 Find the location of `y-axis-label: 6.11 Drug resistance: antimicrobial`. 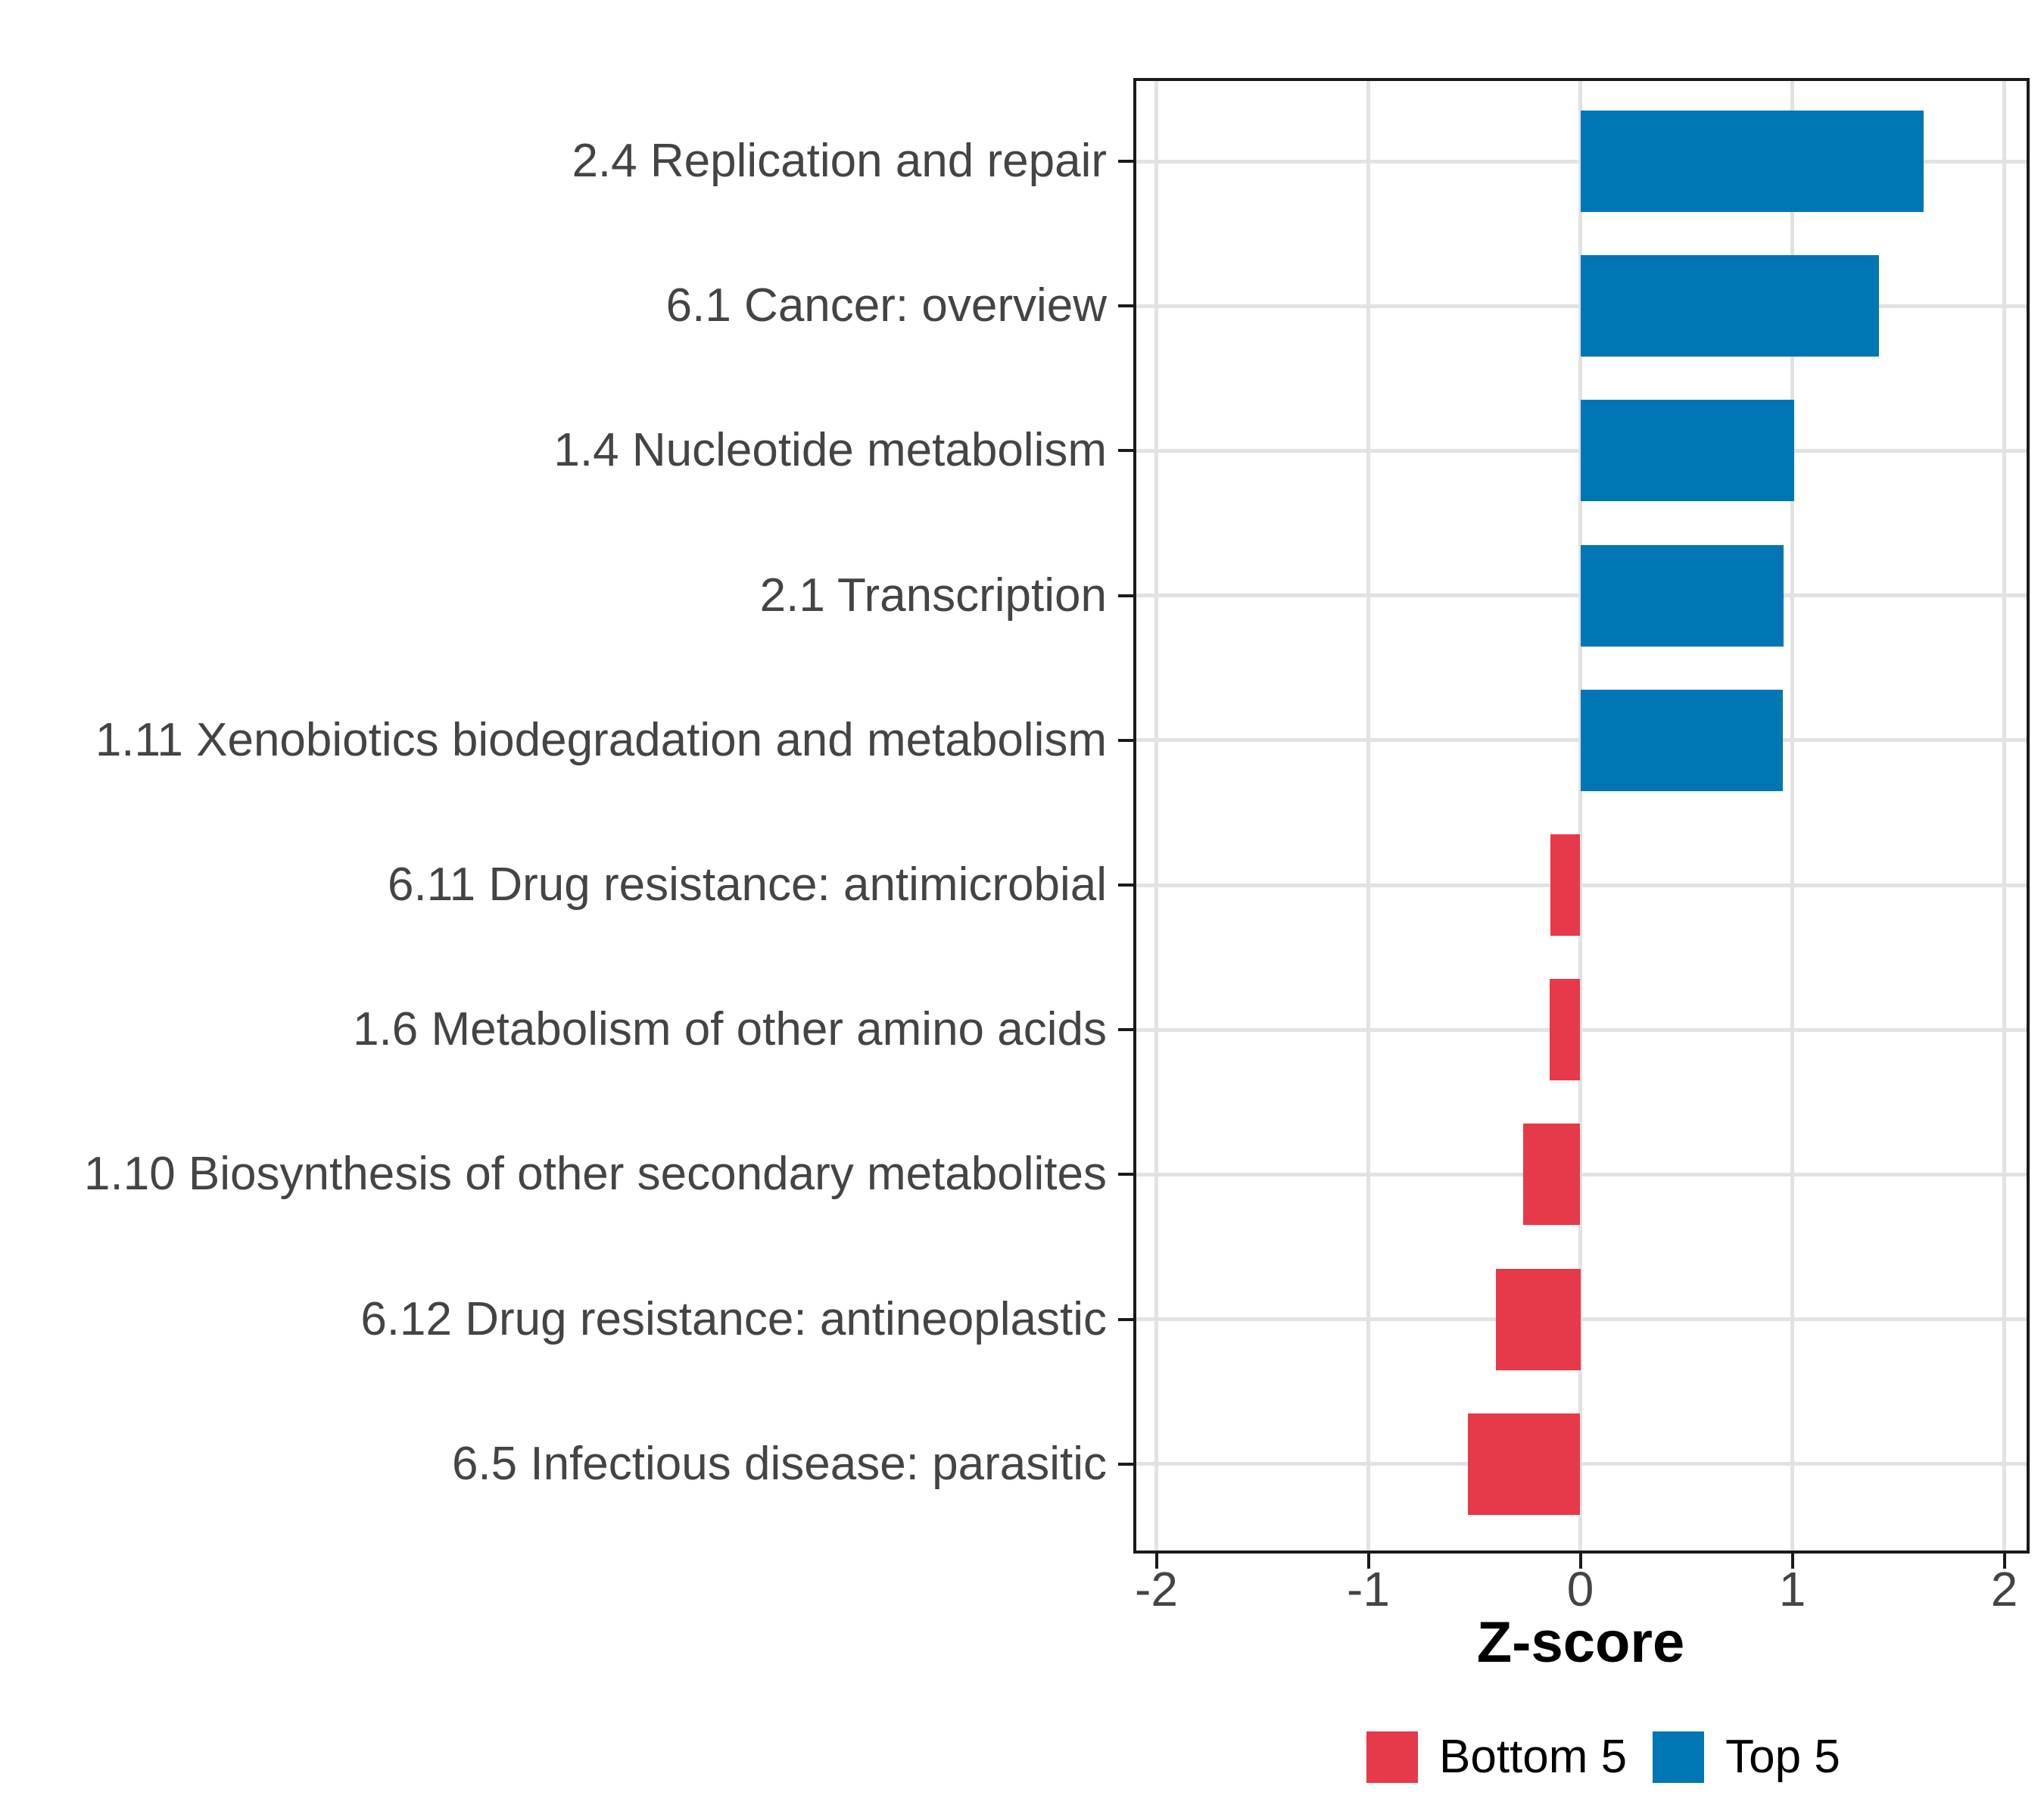

y-axis-label: 6.11 Drug resistance: antimicrobial is located at coordinates (747, 885).